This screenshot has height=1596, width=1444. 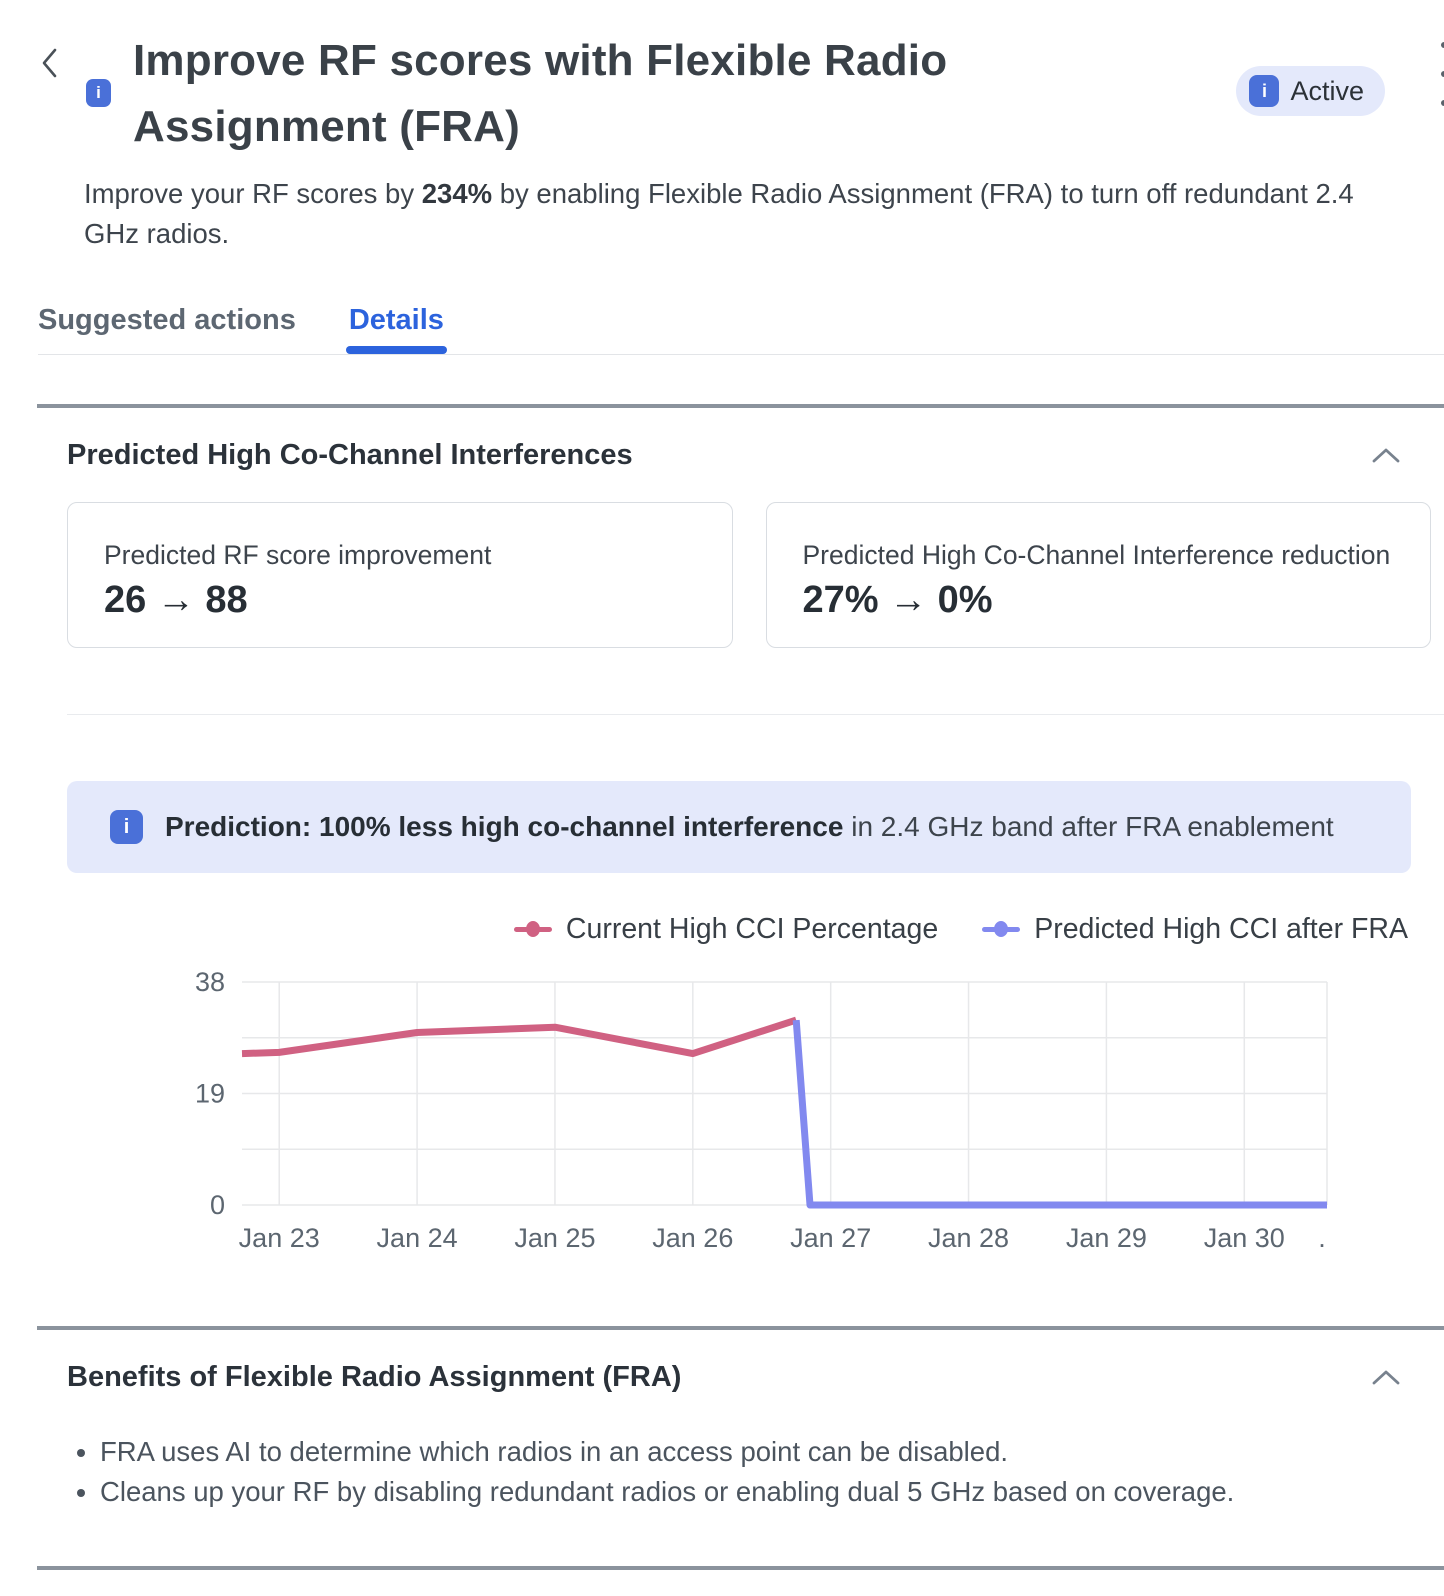 I want to click on subtitle-highlight: 234%, so click(x=457, y=193).